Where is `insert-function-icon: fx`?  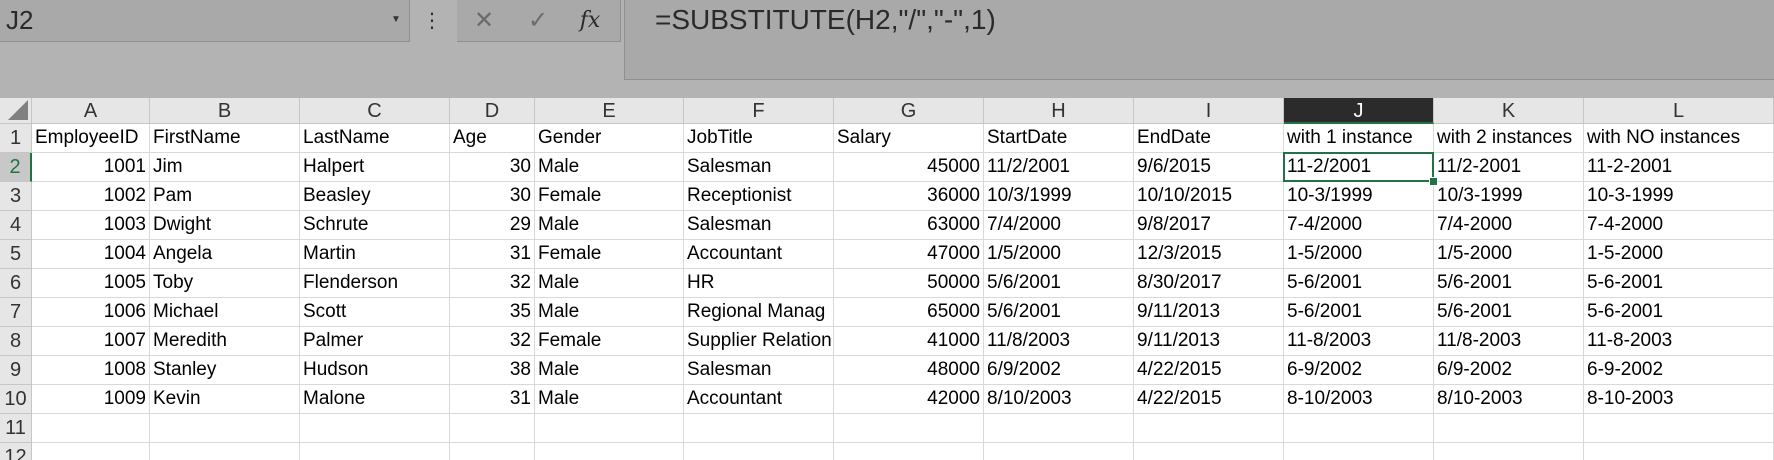 insert-function-icon: fx is located at coordinates (590, 20).